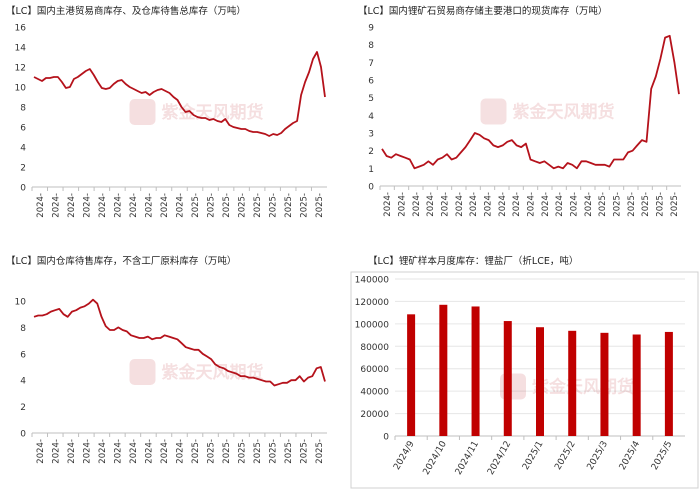 Image resolution: width=700 pixels, height=494 pixels. What do you see at coordinates (371, 170) in the screenshot?
I see `y-tick-label: 1` at bounding box center [371, 170].